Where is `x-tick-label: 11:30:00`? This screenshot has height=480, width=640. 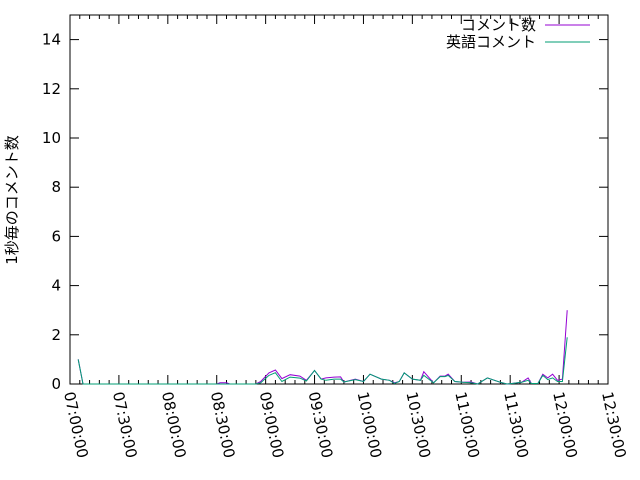 x-tick-label: 11:30:00 is located at coordinates (516, 425).